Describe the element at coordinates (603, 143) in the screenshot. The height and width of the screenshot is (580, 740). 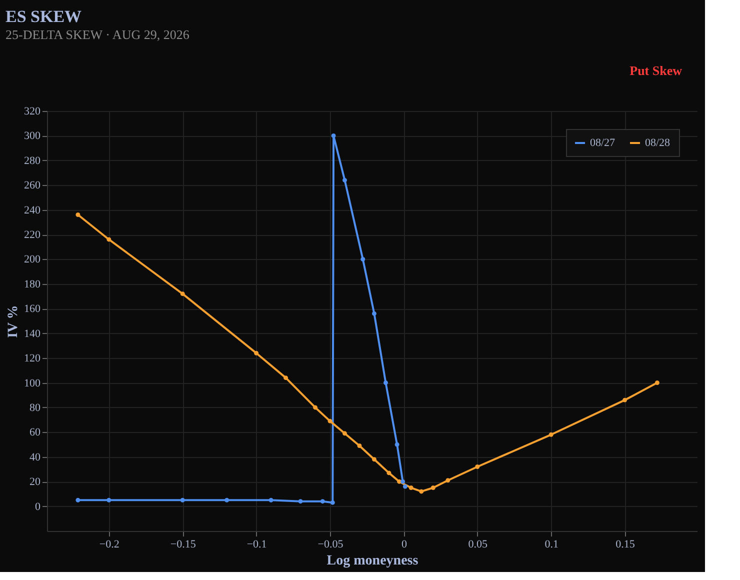
I see `legend-label: 08/27` at that location.